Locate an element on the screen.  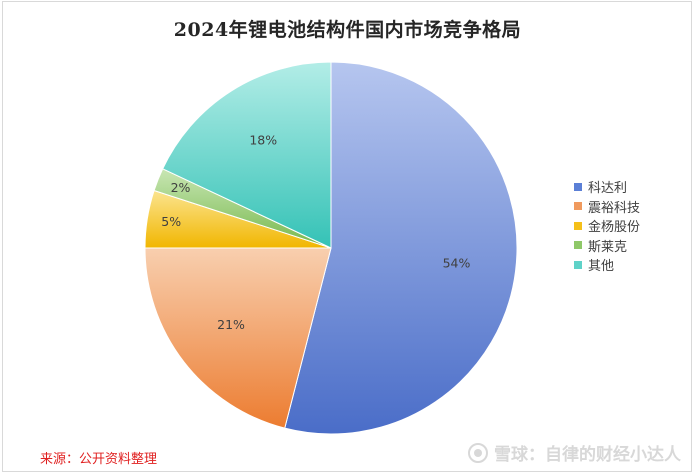
chart-title: 2024年锂电池结构件国内市场竞争格局 is located at coordinates (347, 30).